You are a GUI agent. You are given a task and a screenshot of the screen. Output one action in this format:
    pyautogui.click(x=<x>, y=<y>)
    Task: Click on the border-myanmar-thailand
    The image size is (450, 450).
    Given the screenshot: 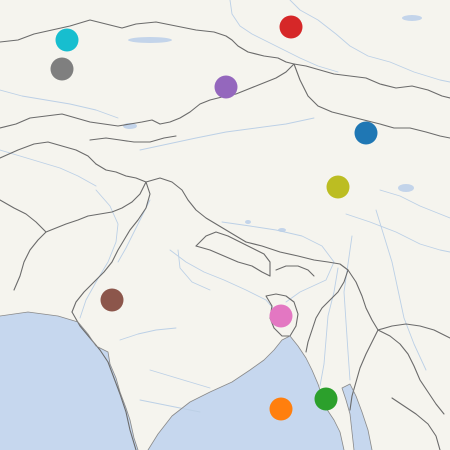 What is the action you would take?
    pyautogui.click(x=364, y=370)
    